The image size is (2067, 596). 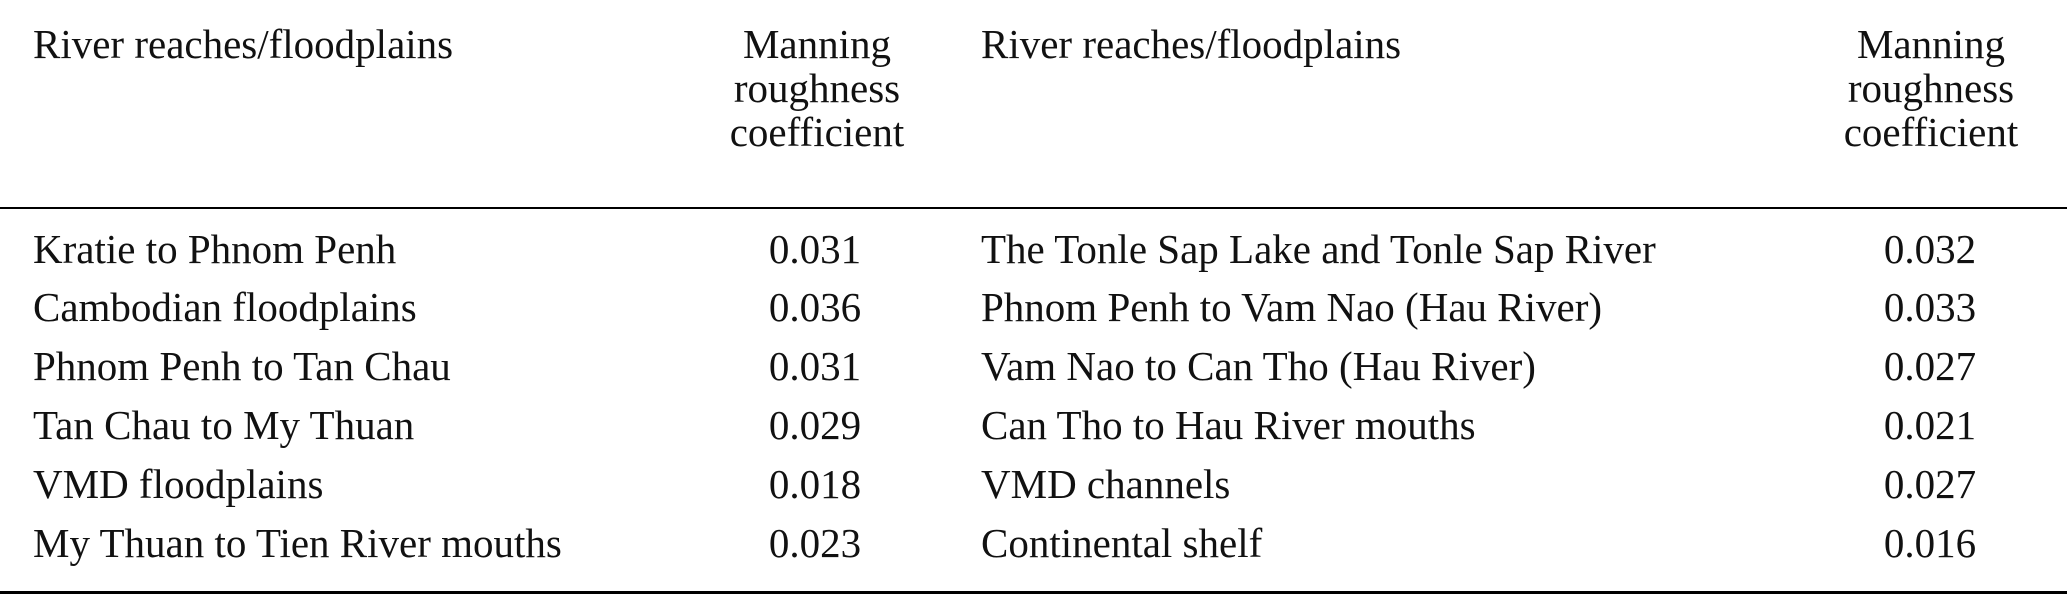 I want to click on header-left-coefficient-line1: Manning, so click(x=817, y=44).